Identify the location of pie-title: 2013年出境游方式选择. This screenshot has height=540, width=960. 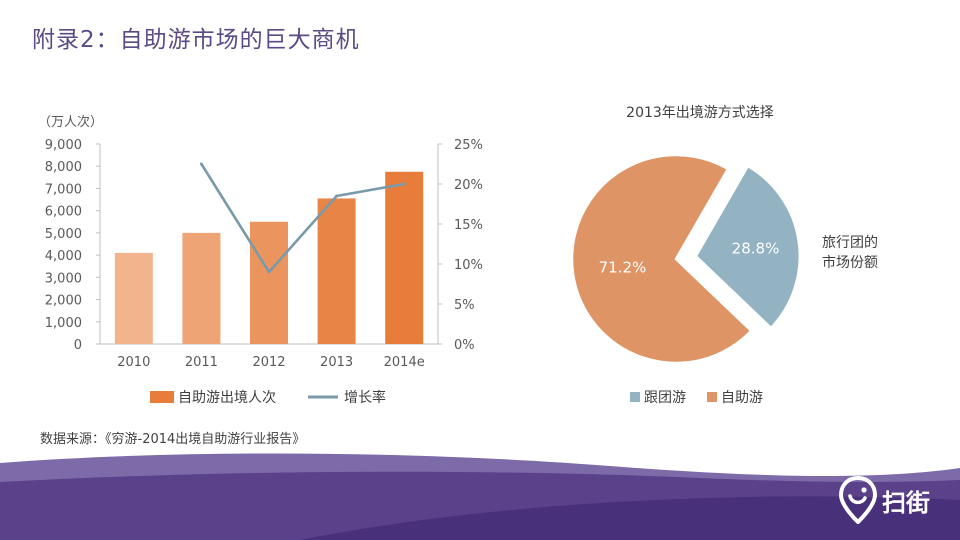
(700, 113).